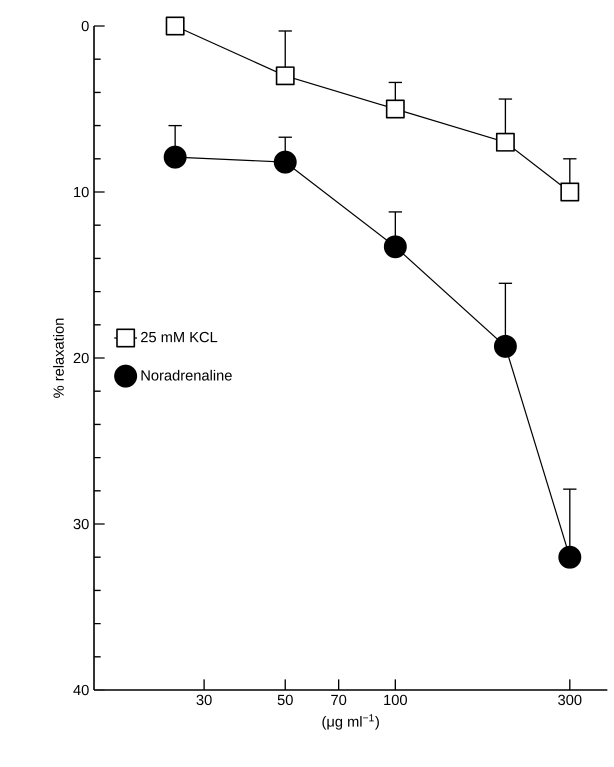 The width and height of the screenshot is (614, 767). I want to click on y-tick-label: 20, so click(81, 358).